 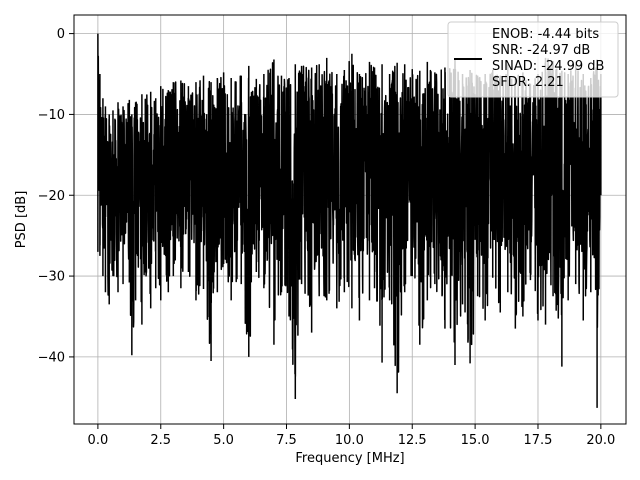 I want to click on legend-entry-snr: SNR: -24.97 dB, so click(x=541, y=50).